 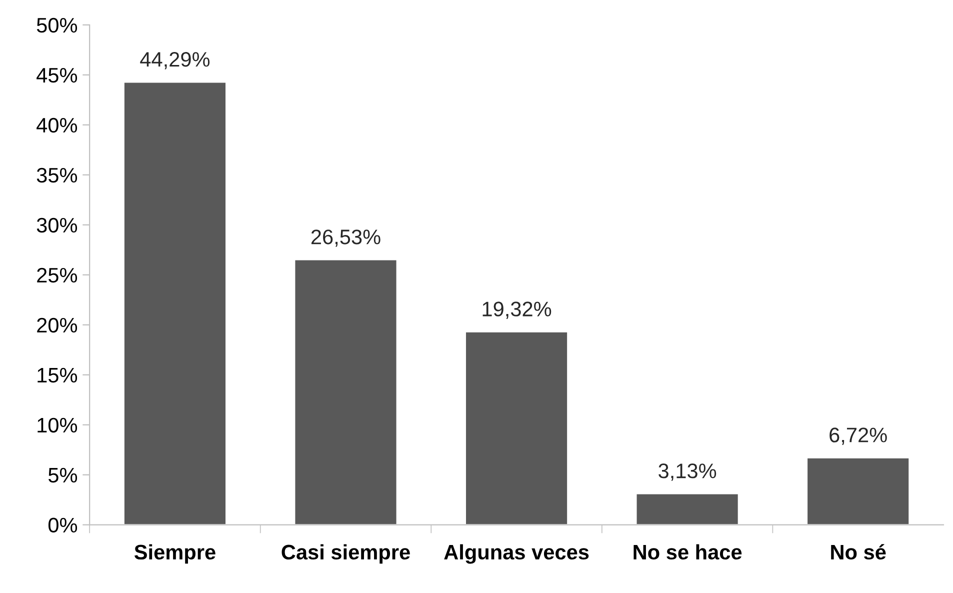 What do you see at coordinates (63, 525) in the screenshot?
I see `y-tick-label: 0%` at bounding box center [63, 525].